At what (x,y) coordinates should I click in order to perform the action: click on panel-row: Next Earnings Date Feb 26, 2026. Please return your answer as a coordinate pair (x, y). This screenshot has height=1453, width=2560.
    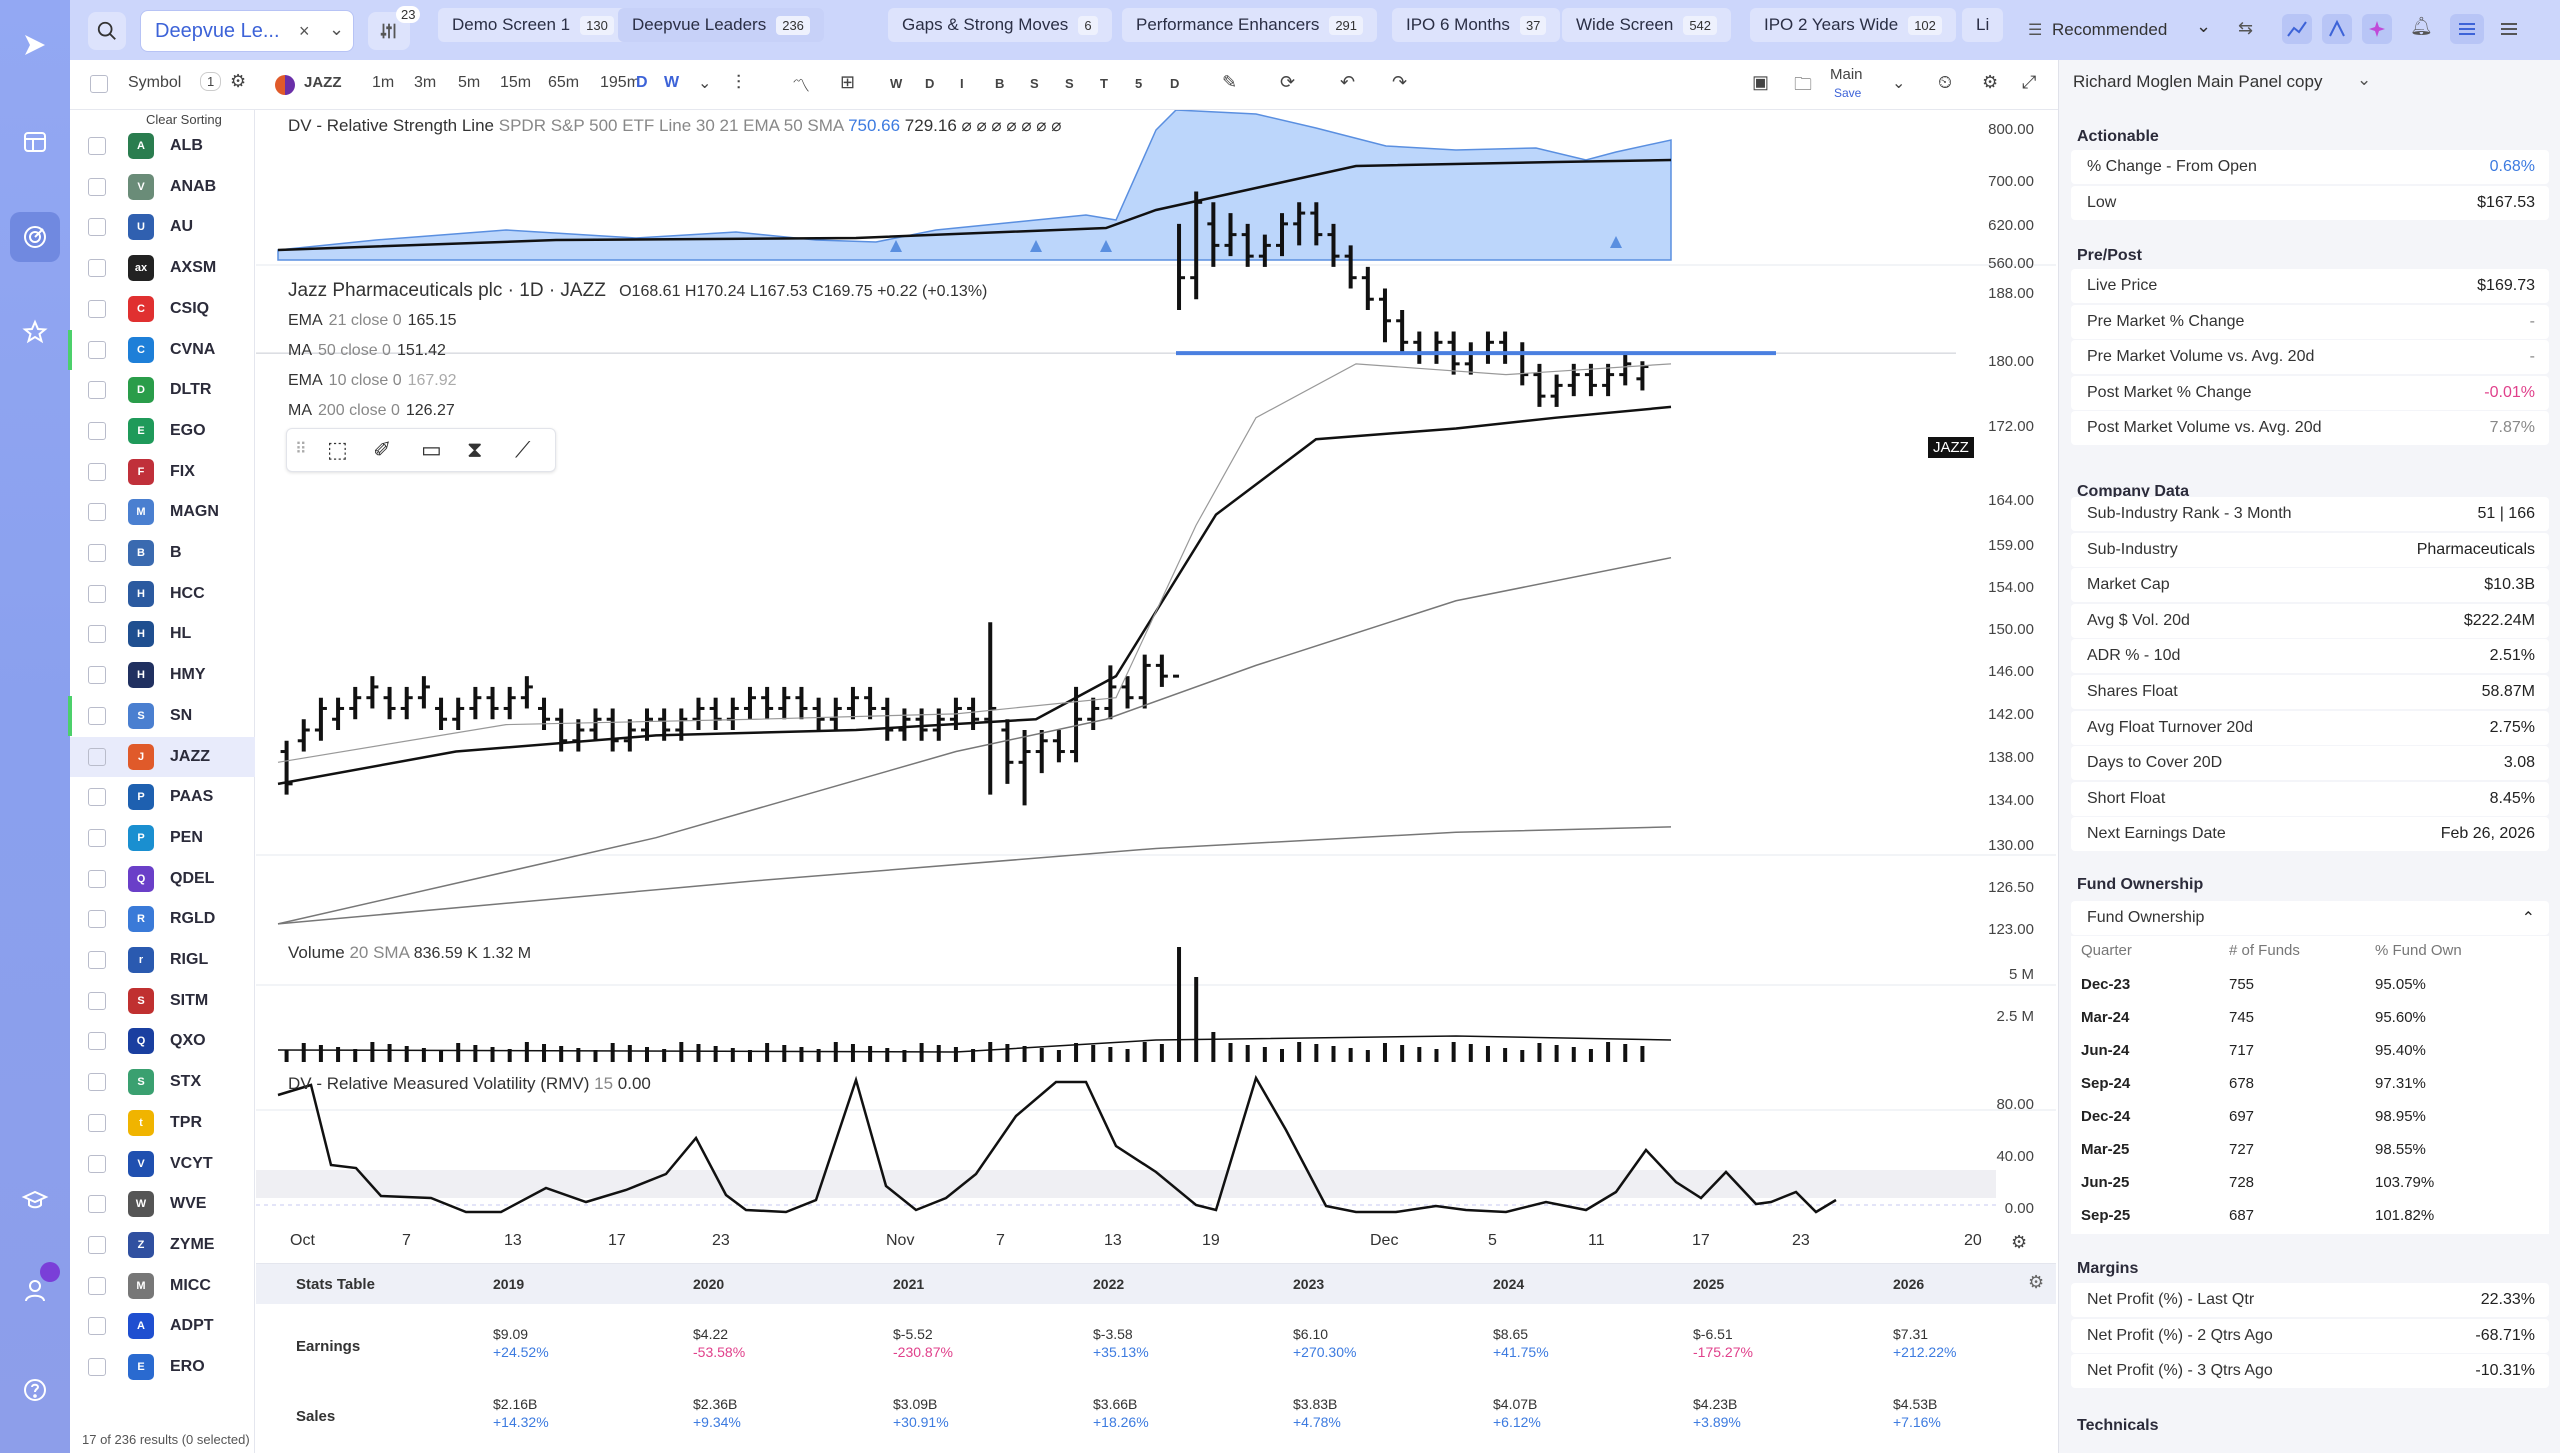
    Looking at the image, I should click on (2310, 834).